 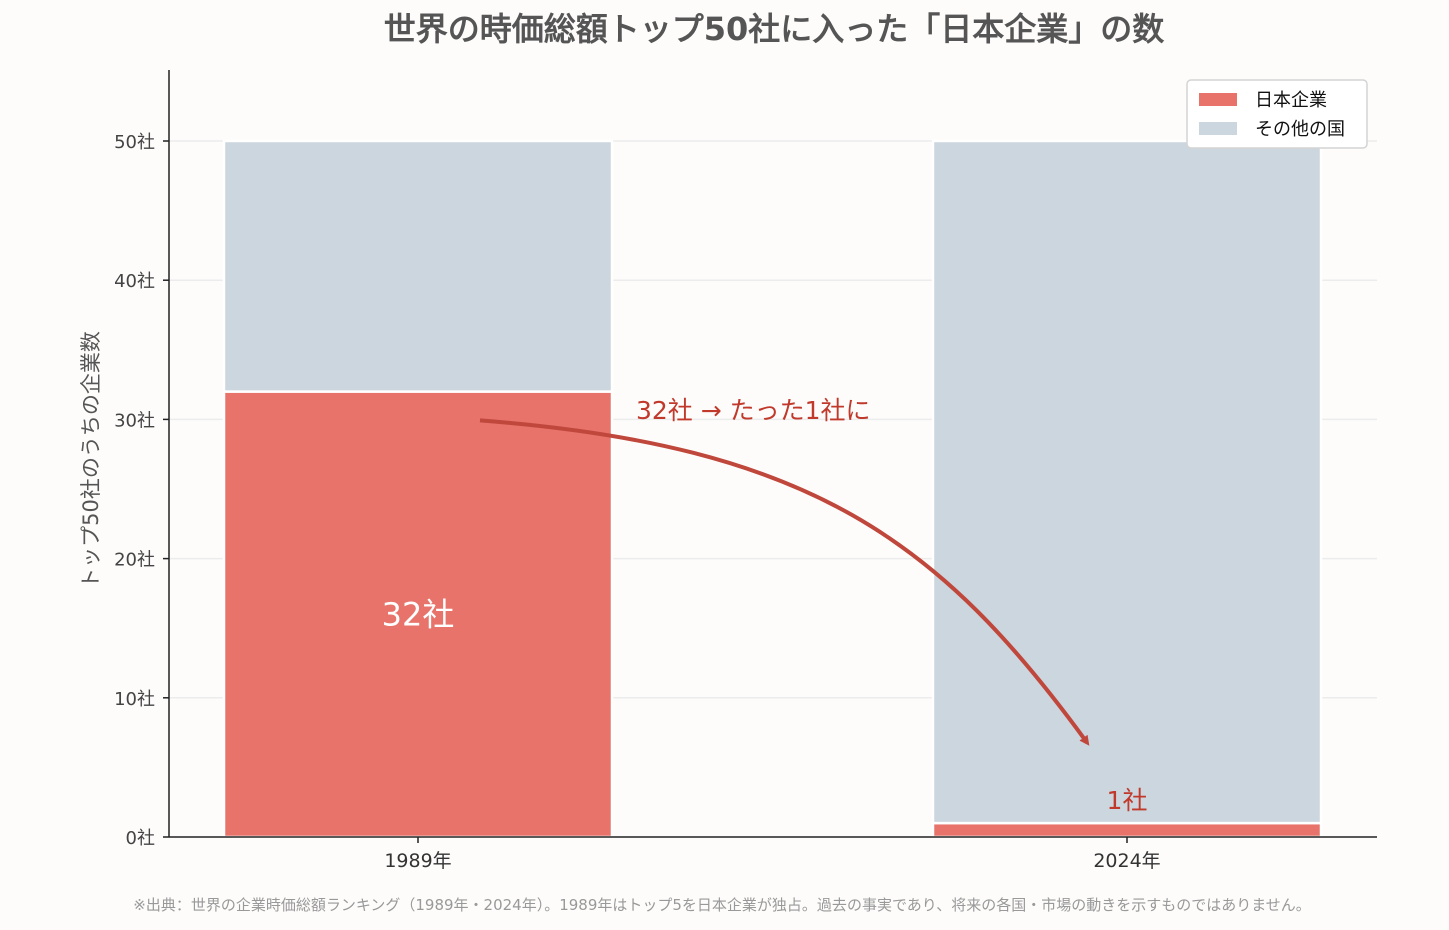 I want to click on annotation-text: 32社 → たった1社に, so click(x=753, y=410).